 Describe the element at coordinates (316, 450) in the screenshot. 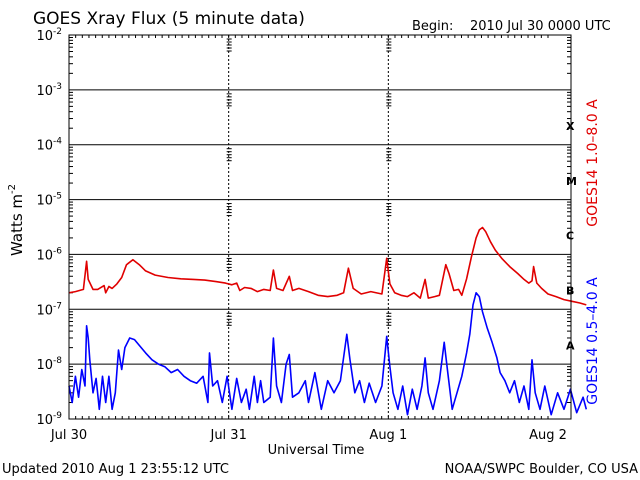

I see `x-axis-label: Universal Time` at that location.